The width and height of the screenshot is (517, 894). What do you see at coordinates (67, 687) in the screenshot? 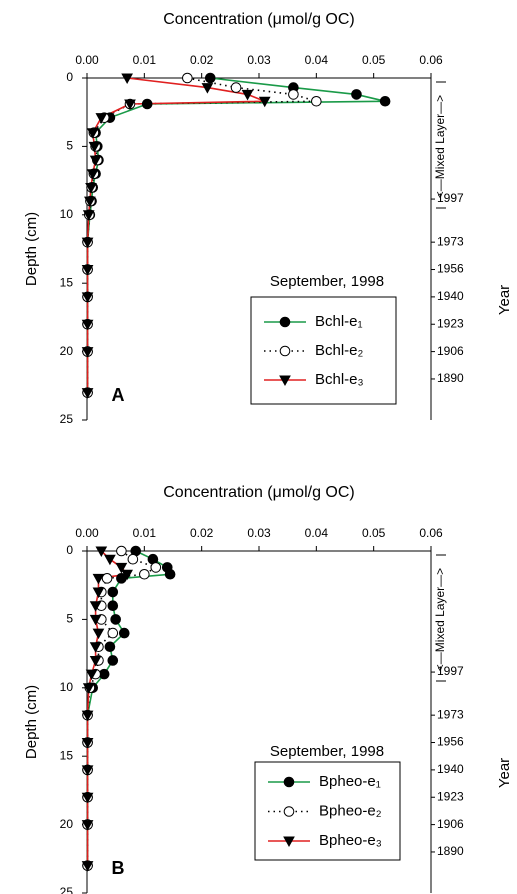
I see `y-tick-label: 10` at bounding box center [67, 687].